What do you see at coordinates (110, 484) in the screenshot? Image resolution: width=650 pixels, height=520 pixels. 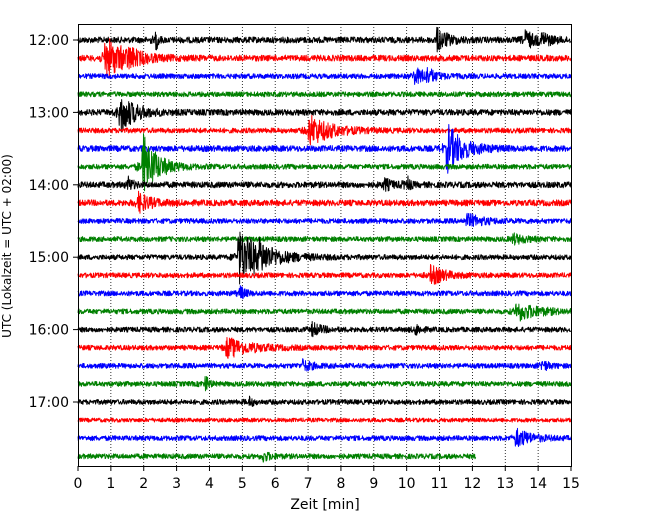 I see `x-tick-label: 1` at bounding box center [110, 484].